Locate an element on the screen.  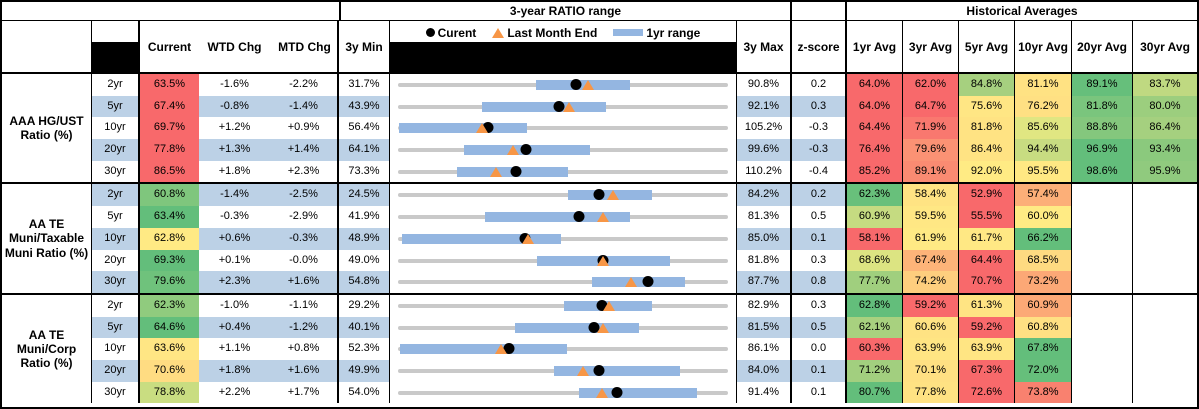
legend-current-label: Curent is located at coordinates (457, 32).